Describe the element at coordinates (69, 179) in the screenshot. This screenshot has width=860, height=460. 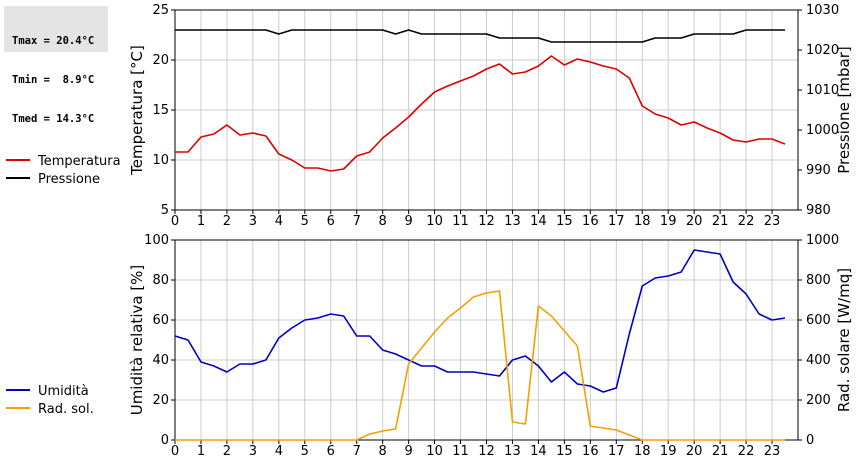
I see `legend-label: Pressione` at that location.